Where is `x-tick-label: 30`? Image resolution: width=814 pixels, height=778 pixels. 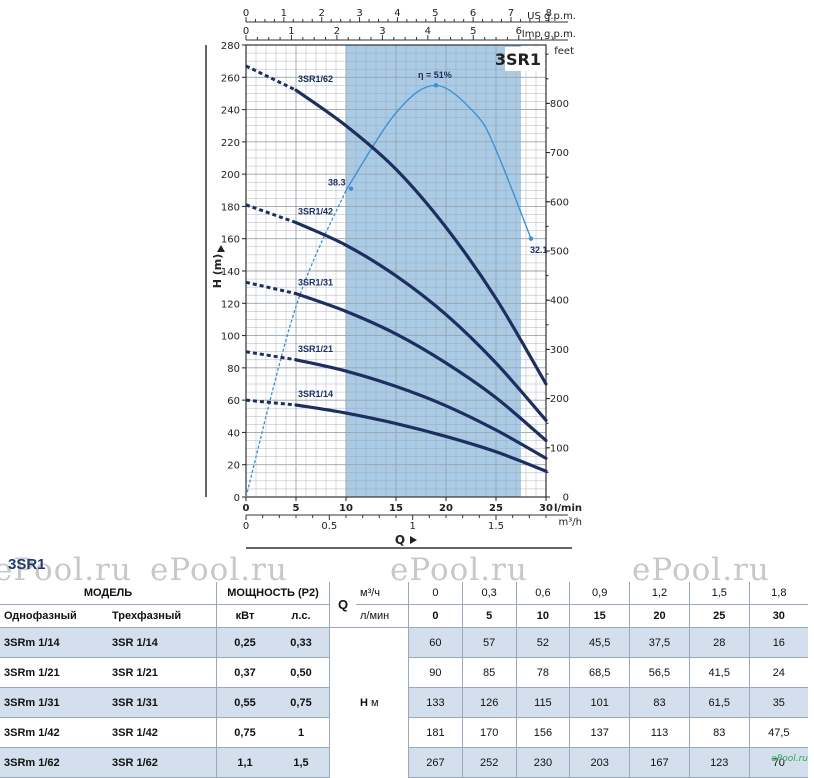
x-tick-label: 30 is located at coordinates (546, 508).